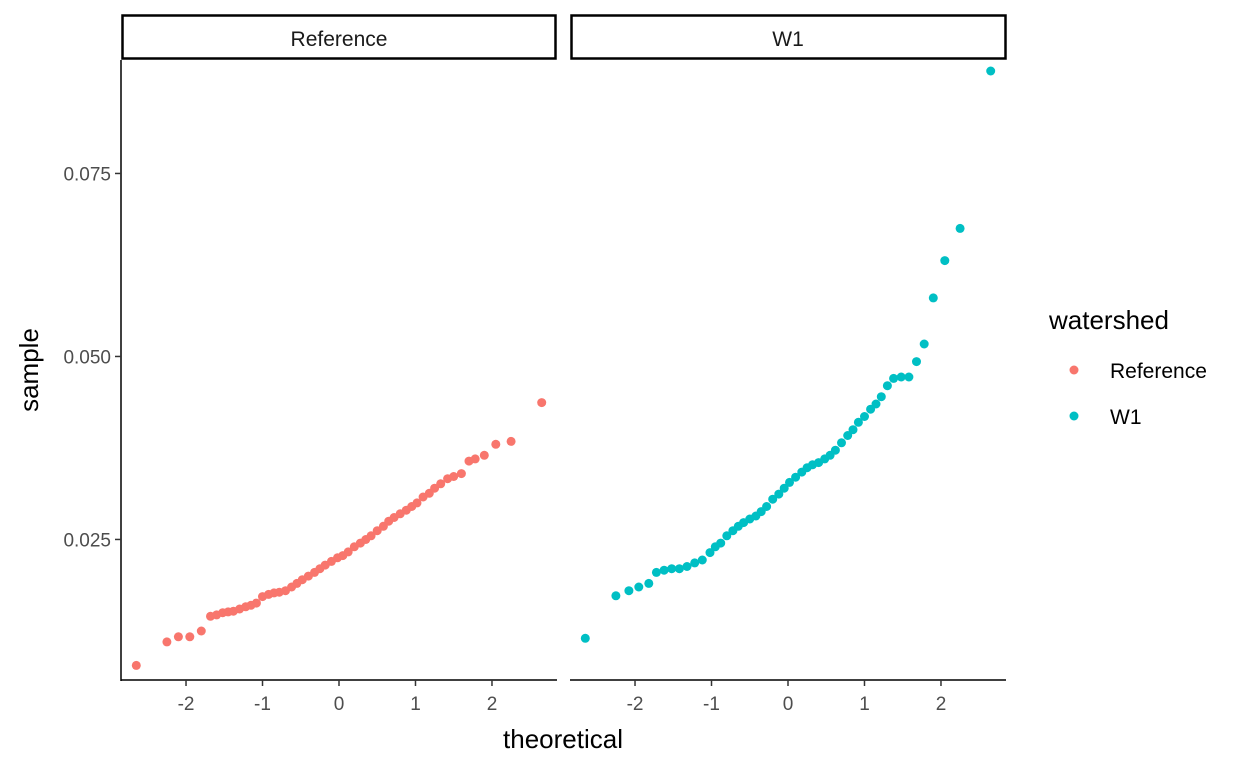 This screenshot has height=768, width=1248. Describe the element at coordinates (1074, 370) in the screenshot. I see `legend-key-reference` at that location.